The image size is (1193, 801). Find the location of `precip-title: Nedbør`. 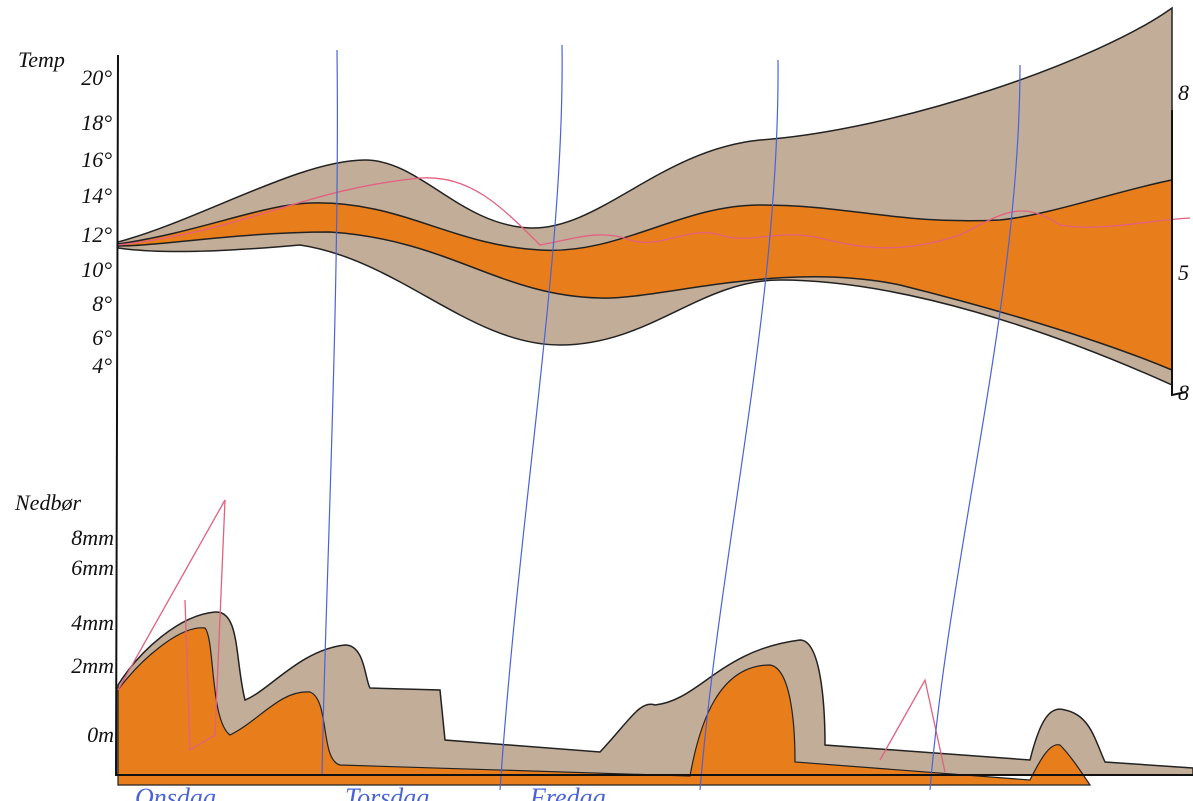

precip-title: Nedbør is located at coordinates (47, 502).